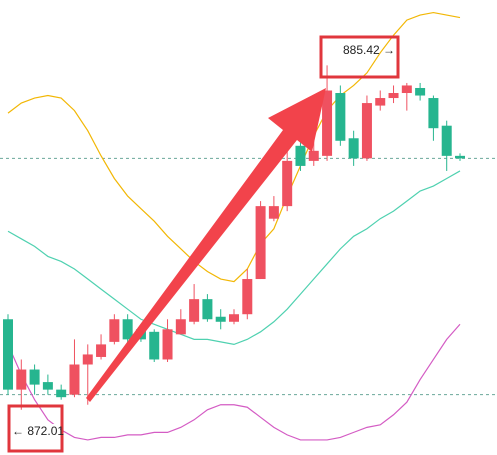 The width and height of the screenshot is (497, 455). I want to click on annotation: 885.42 →, so click(369, 50).